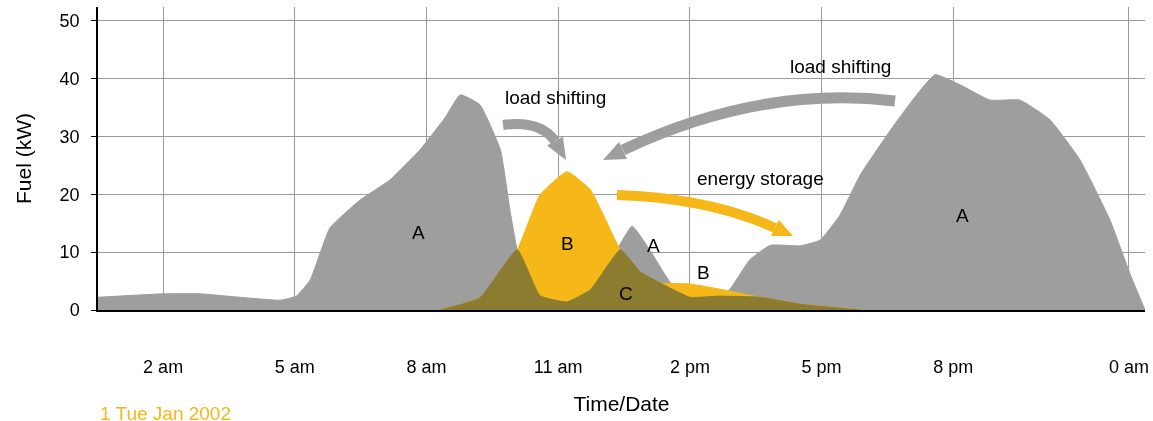 The height and width of the screenshot is (421, 1153). What do you see at coordinates (163, 367) in the screenshot?
I see `x-tick-label: 2 am` at bounding box center [163, 367].